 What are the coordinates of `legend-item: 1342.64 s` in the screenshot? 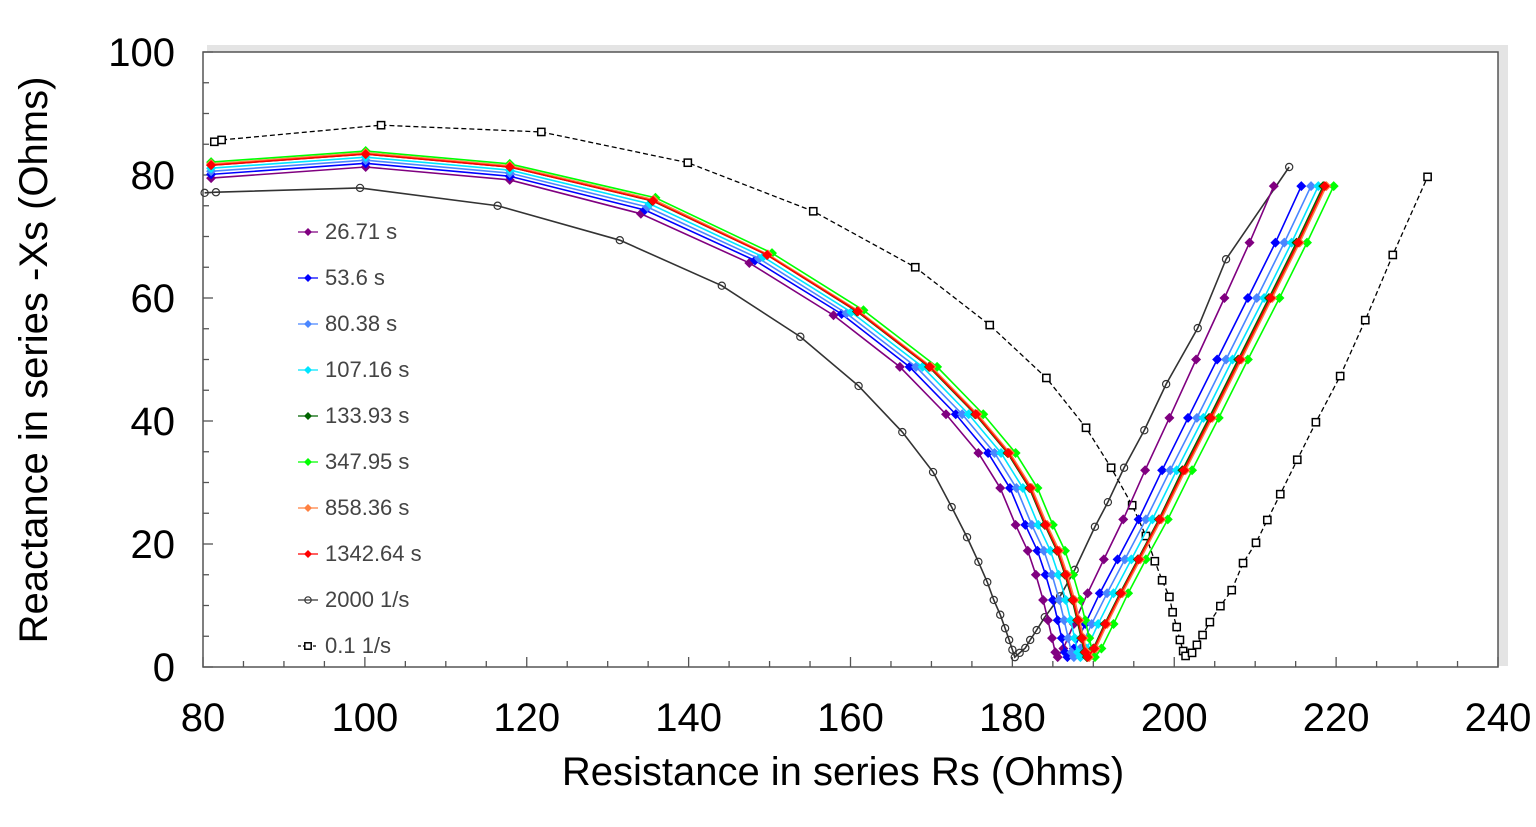 It's located at (360, 553).